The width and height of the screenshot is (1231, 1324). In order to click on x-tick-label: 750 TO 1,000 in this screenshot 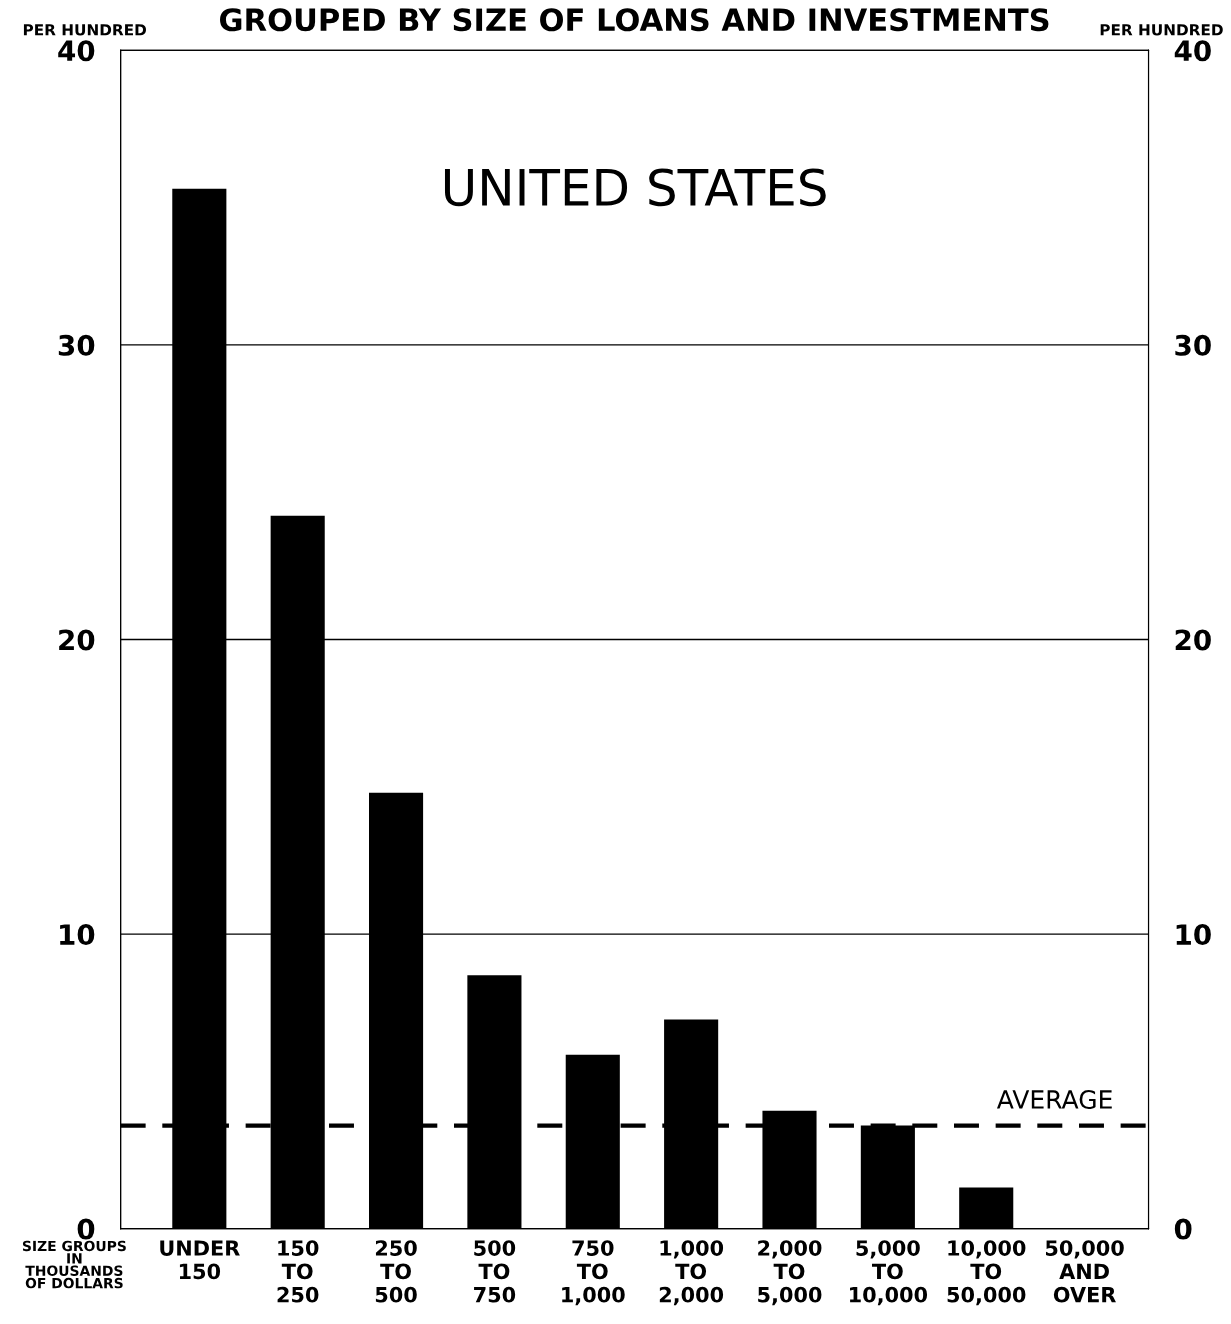, I will do `click(593, 1273)`.